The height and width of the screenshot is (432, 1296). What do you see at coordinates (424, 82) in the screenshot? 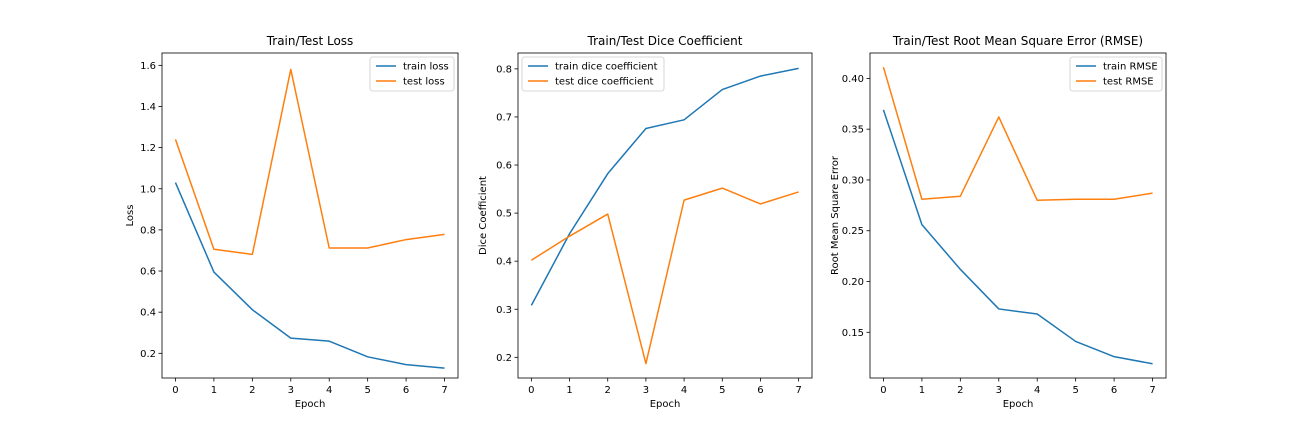
I see `legend-label-2: test loss` at bounding box center [424, 82].